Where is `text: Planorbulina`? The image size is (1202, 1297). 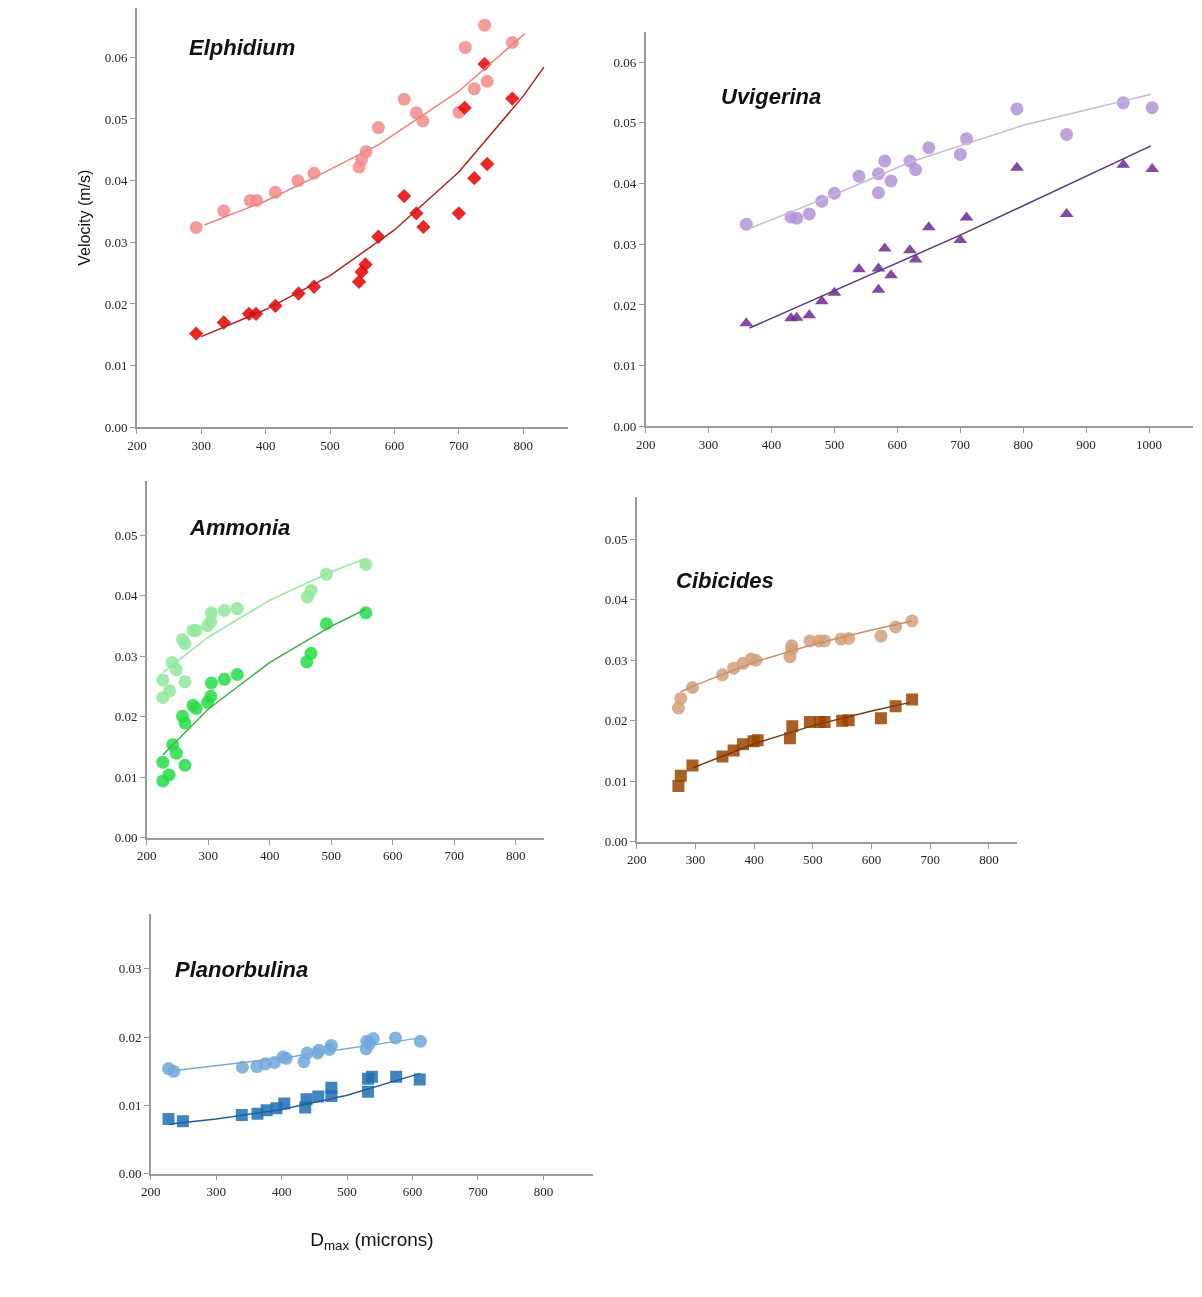 text: Planorbulina is located at coordinates (242, 969).